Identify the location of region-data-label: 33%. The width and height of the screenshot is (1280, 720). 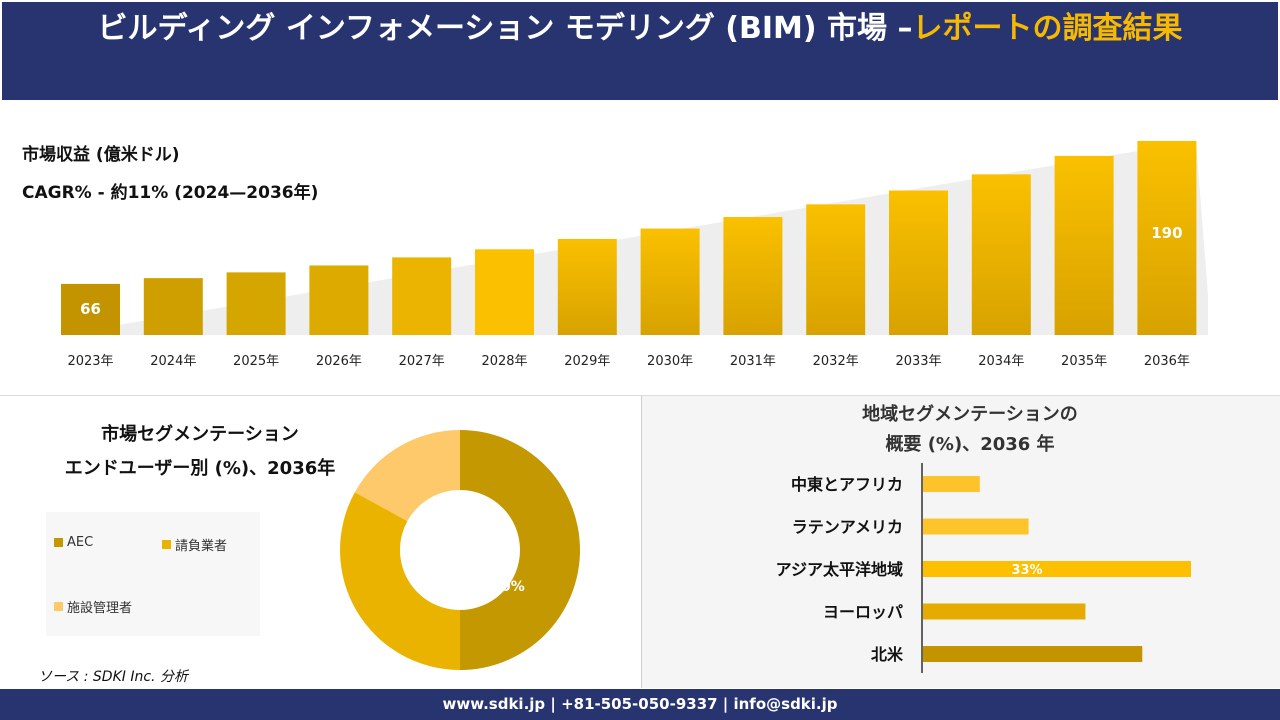
(1026, 570).